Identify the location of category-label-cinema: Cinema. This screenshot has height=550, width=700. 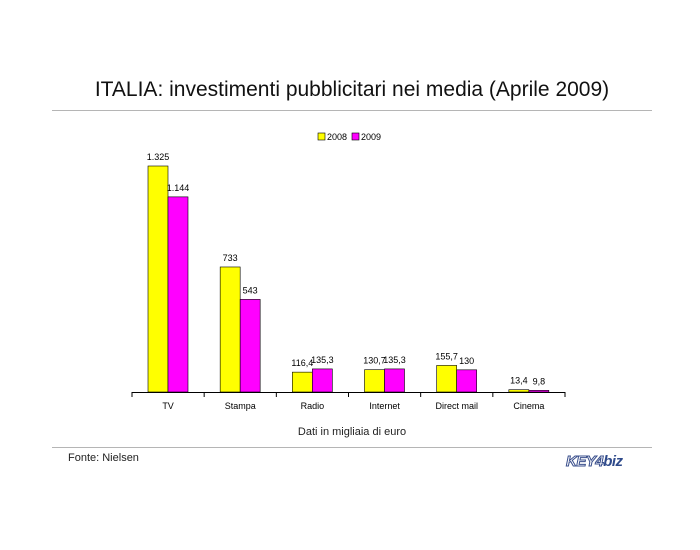
(528, 406).